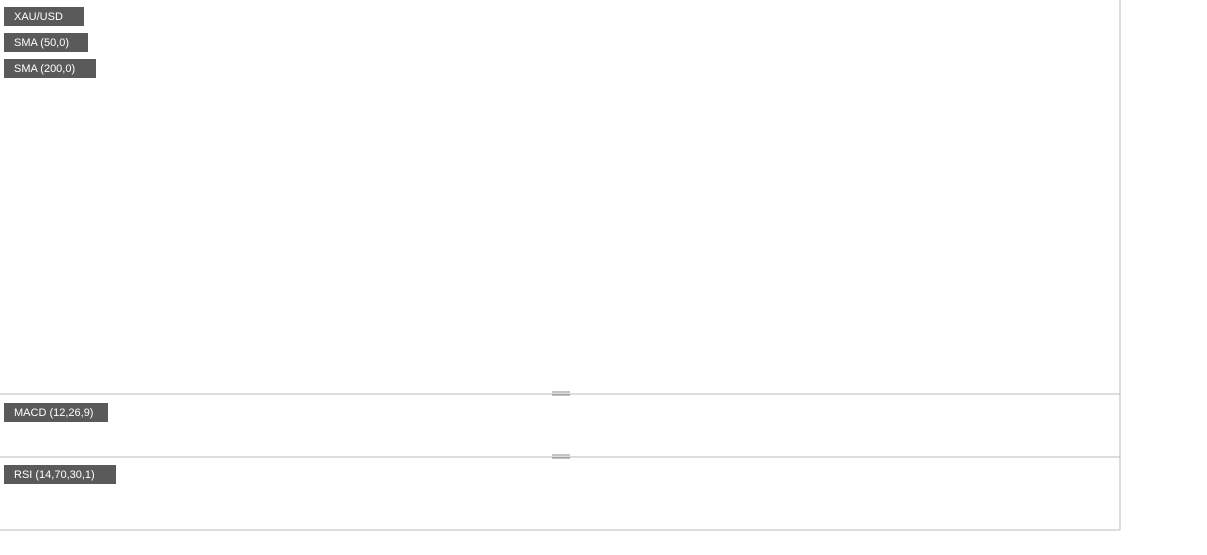 The height and width of the screenshot is (555, 1207). What do you see at coordinates (54, 475) in the screenshot?
I see `panel-title: RSI (14,70,30,1)` at bounding box center [54, 475].